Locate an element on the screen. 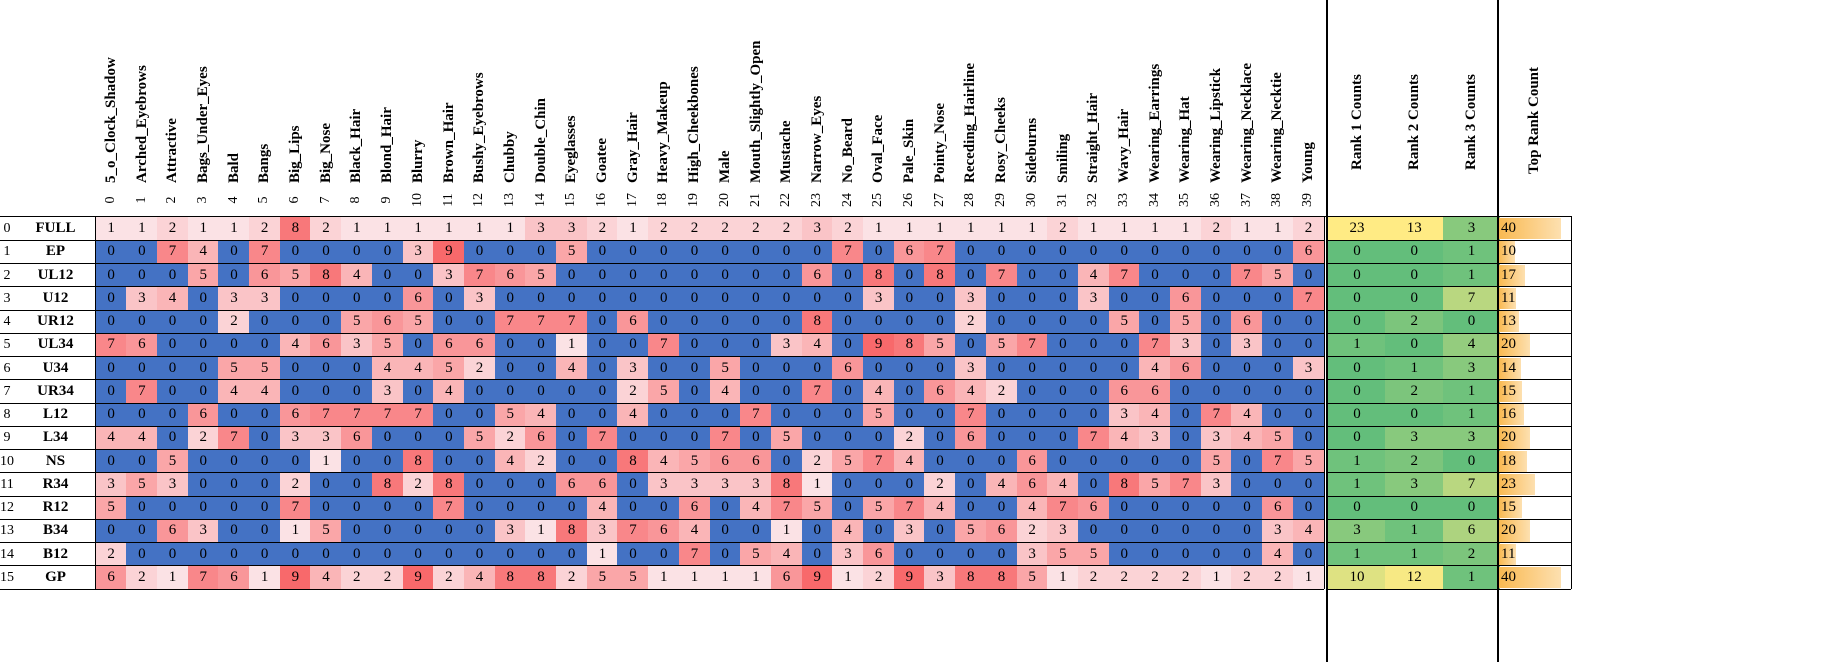 The image size is (1828, 662). column-index: 16 is located at coordinates (602, 200).